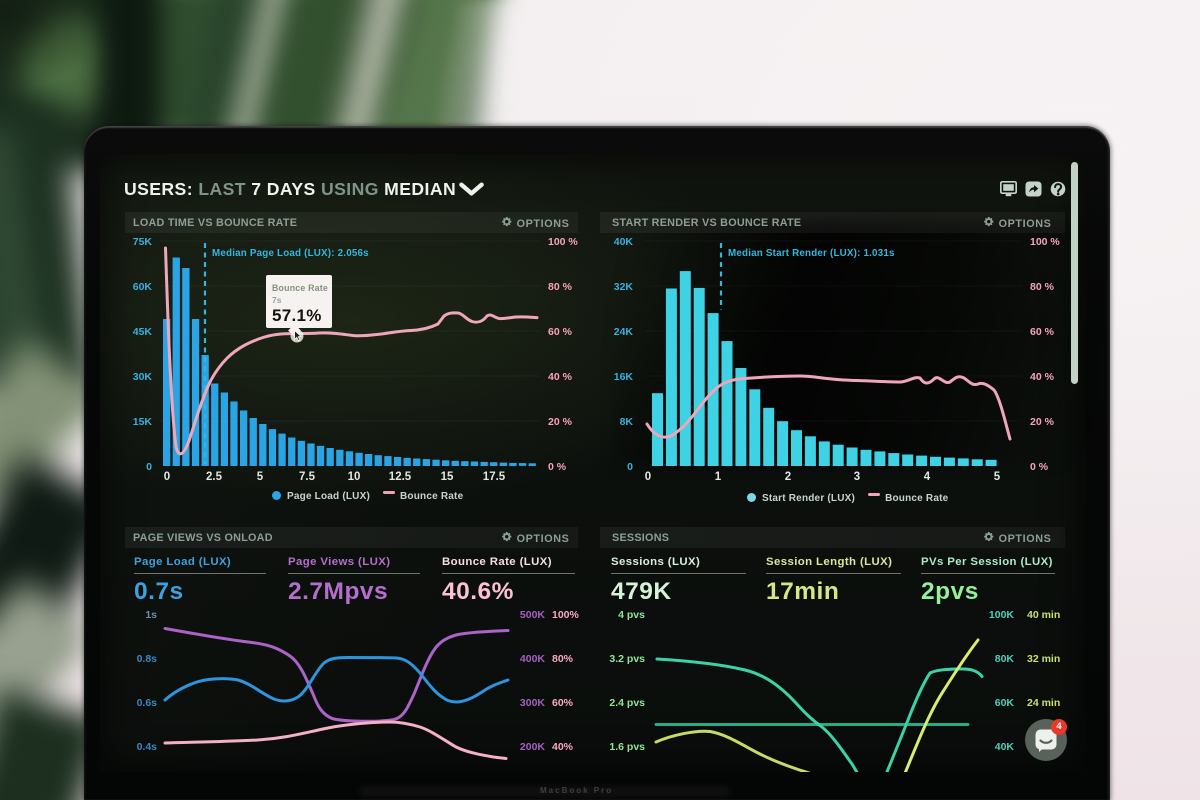 The height and width of the screenshot is (800, 1200). What do you see at coordinates (147, 659) in the screenshot?
I see `svg-text: 0.8s` at bounding box center [147, 659].